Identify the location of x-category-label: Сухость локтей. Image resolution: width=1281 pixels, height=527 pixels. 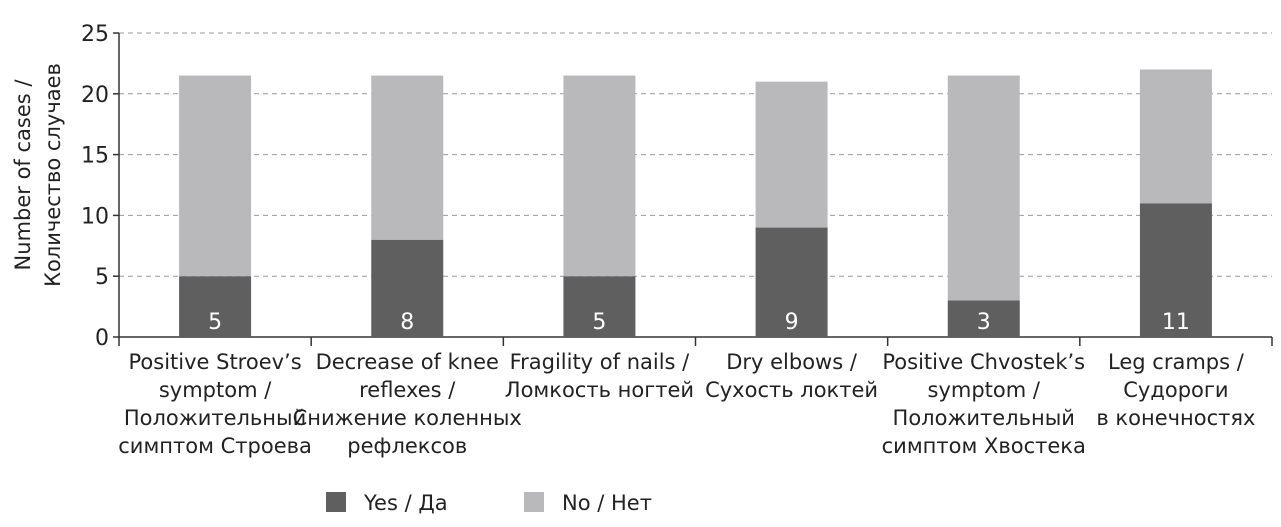
(791, 390).